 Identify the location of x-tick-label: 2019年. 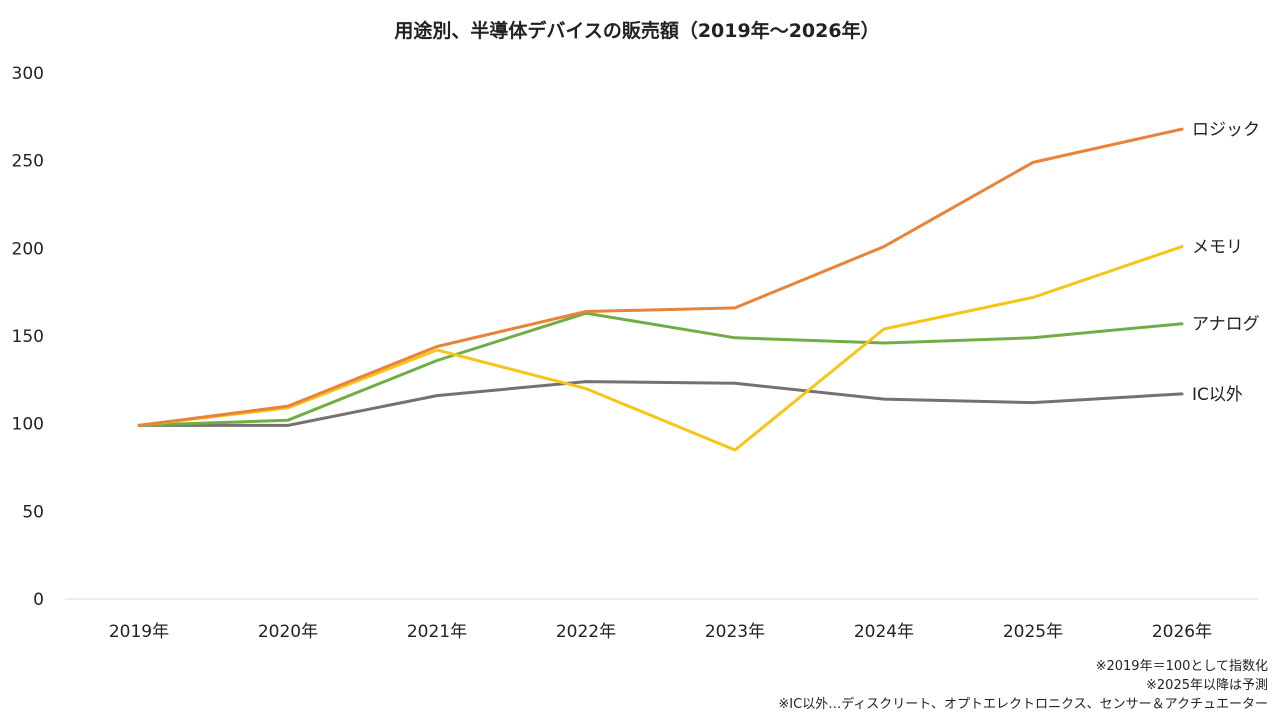
(139, 632).